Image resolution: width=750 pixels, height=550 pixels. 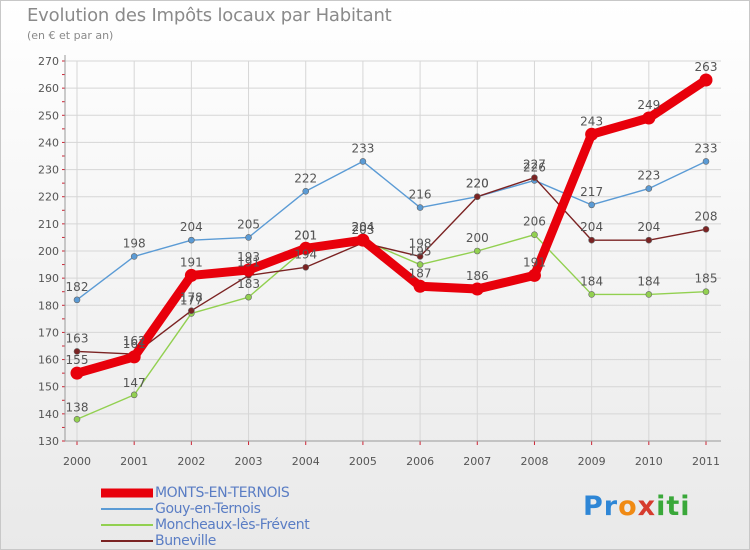 I want to click on data-label-buneville: 227, so click(x=534, y=165).